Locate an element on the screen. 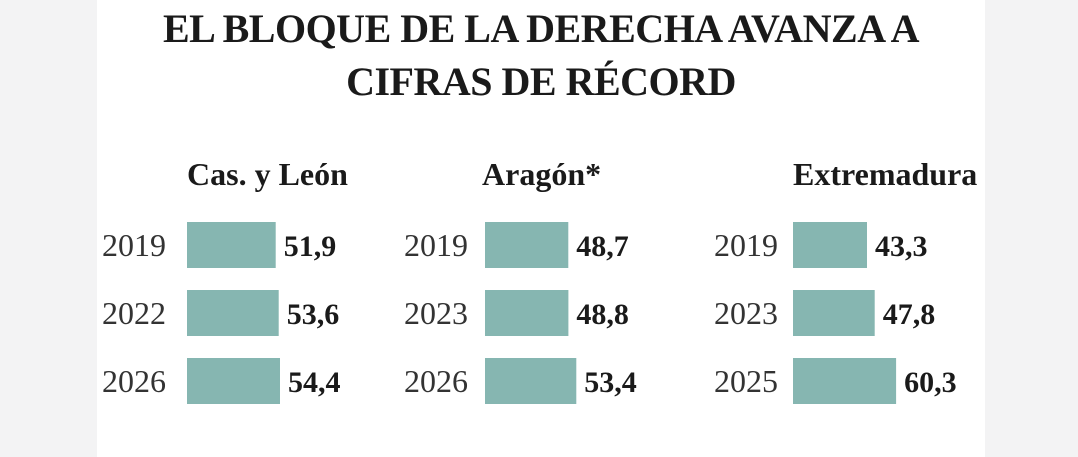  value-label: 53,6 is located at coordinates (313, 314).